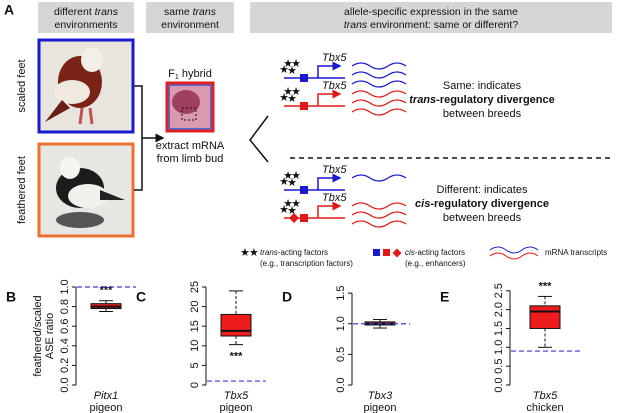 This screenshot has width=617, height=413. What do you see at coordinates (190, 159) in the screenshot?
I see `extract-label: from limb bud` at bounding box center [190, 159].